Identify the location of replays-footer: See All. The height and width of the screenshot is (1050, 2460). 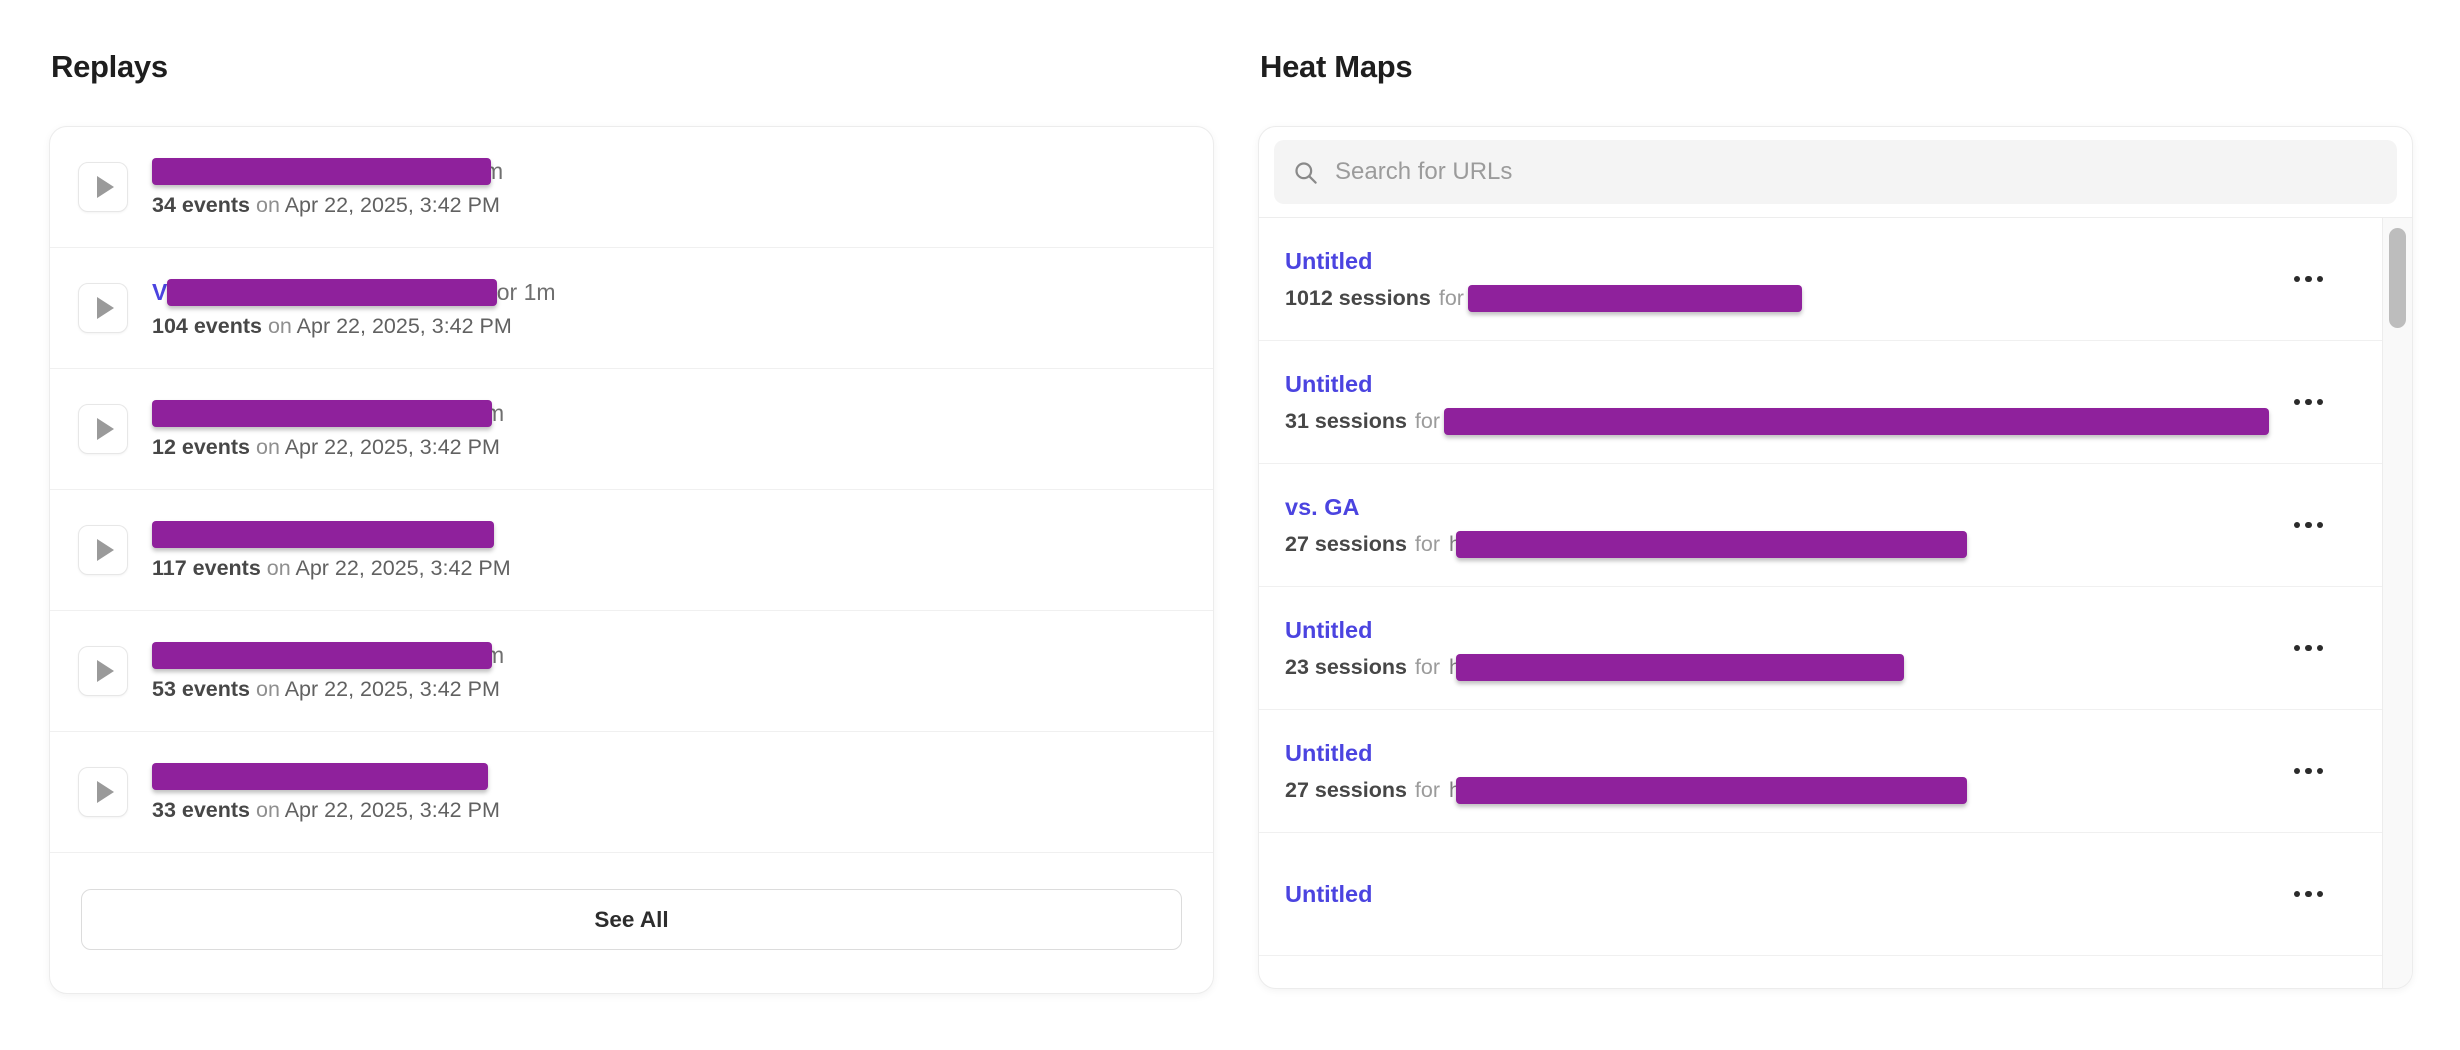
(631, 901).